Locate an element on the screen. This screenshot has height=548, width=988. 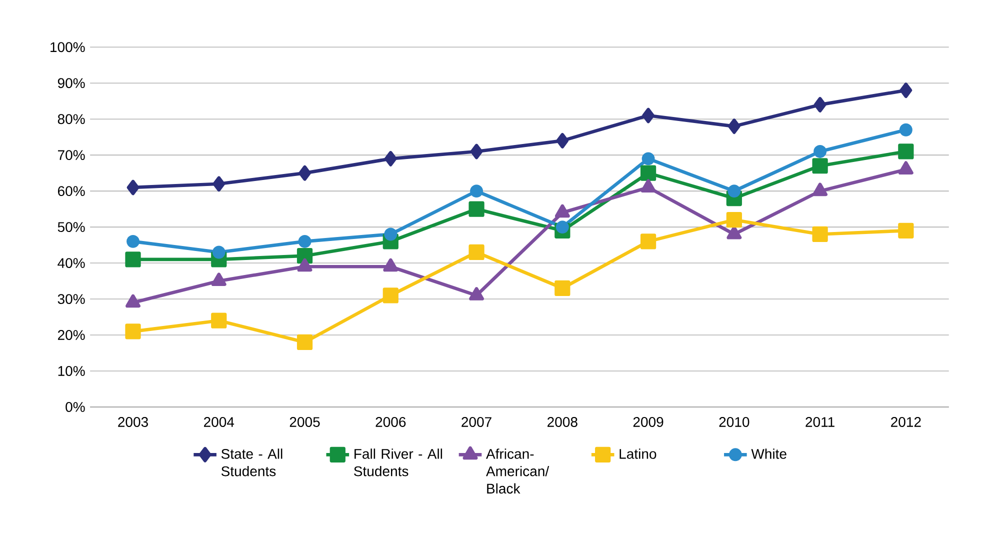
x-tick-label: 2010 is located at coordinates (734, 422).